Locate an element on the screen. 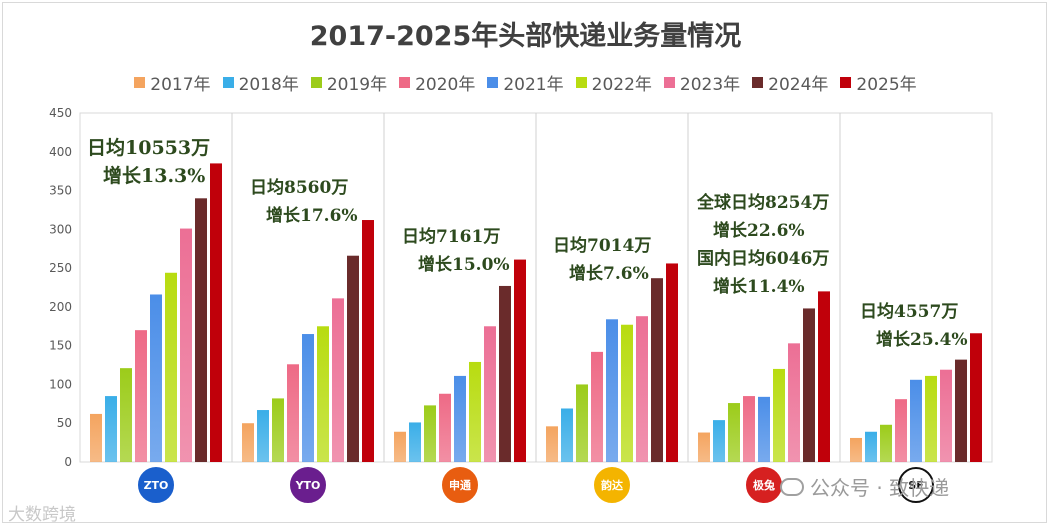 The height and width of the screenshot is (528, 1051). legend-label: 2025年 is located at coordinates (886, 85).